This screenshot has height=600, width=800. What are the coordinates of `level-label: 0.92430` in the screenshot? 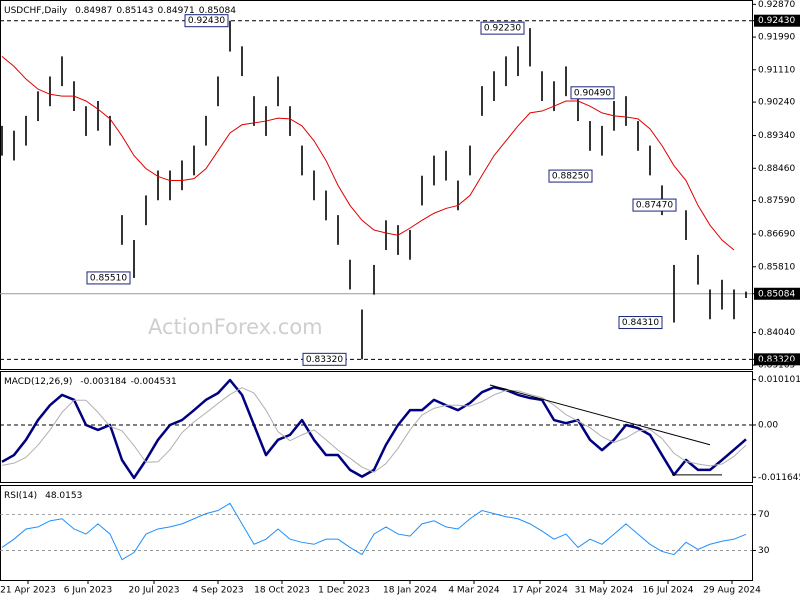 It's located at (206, 21).